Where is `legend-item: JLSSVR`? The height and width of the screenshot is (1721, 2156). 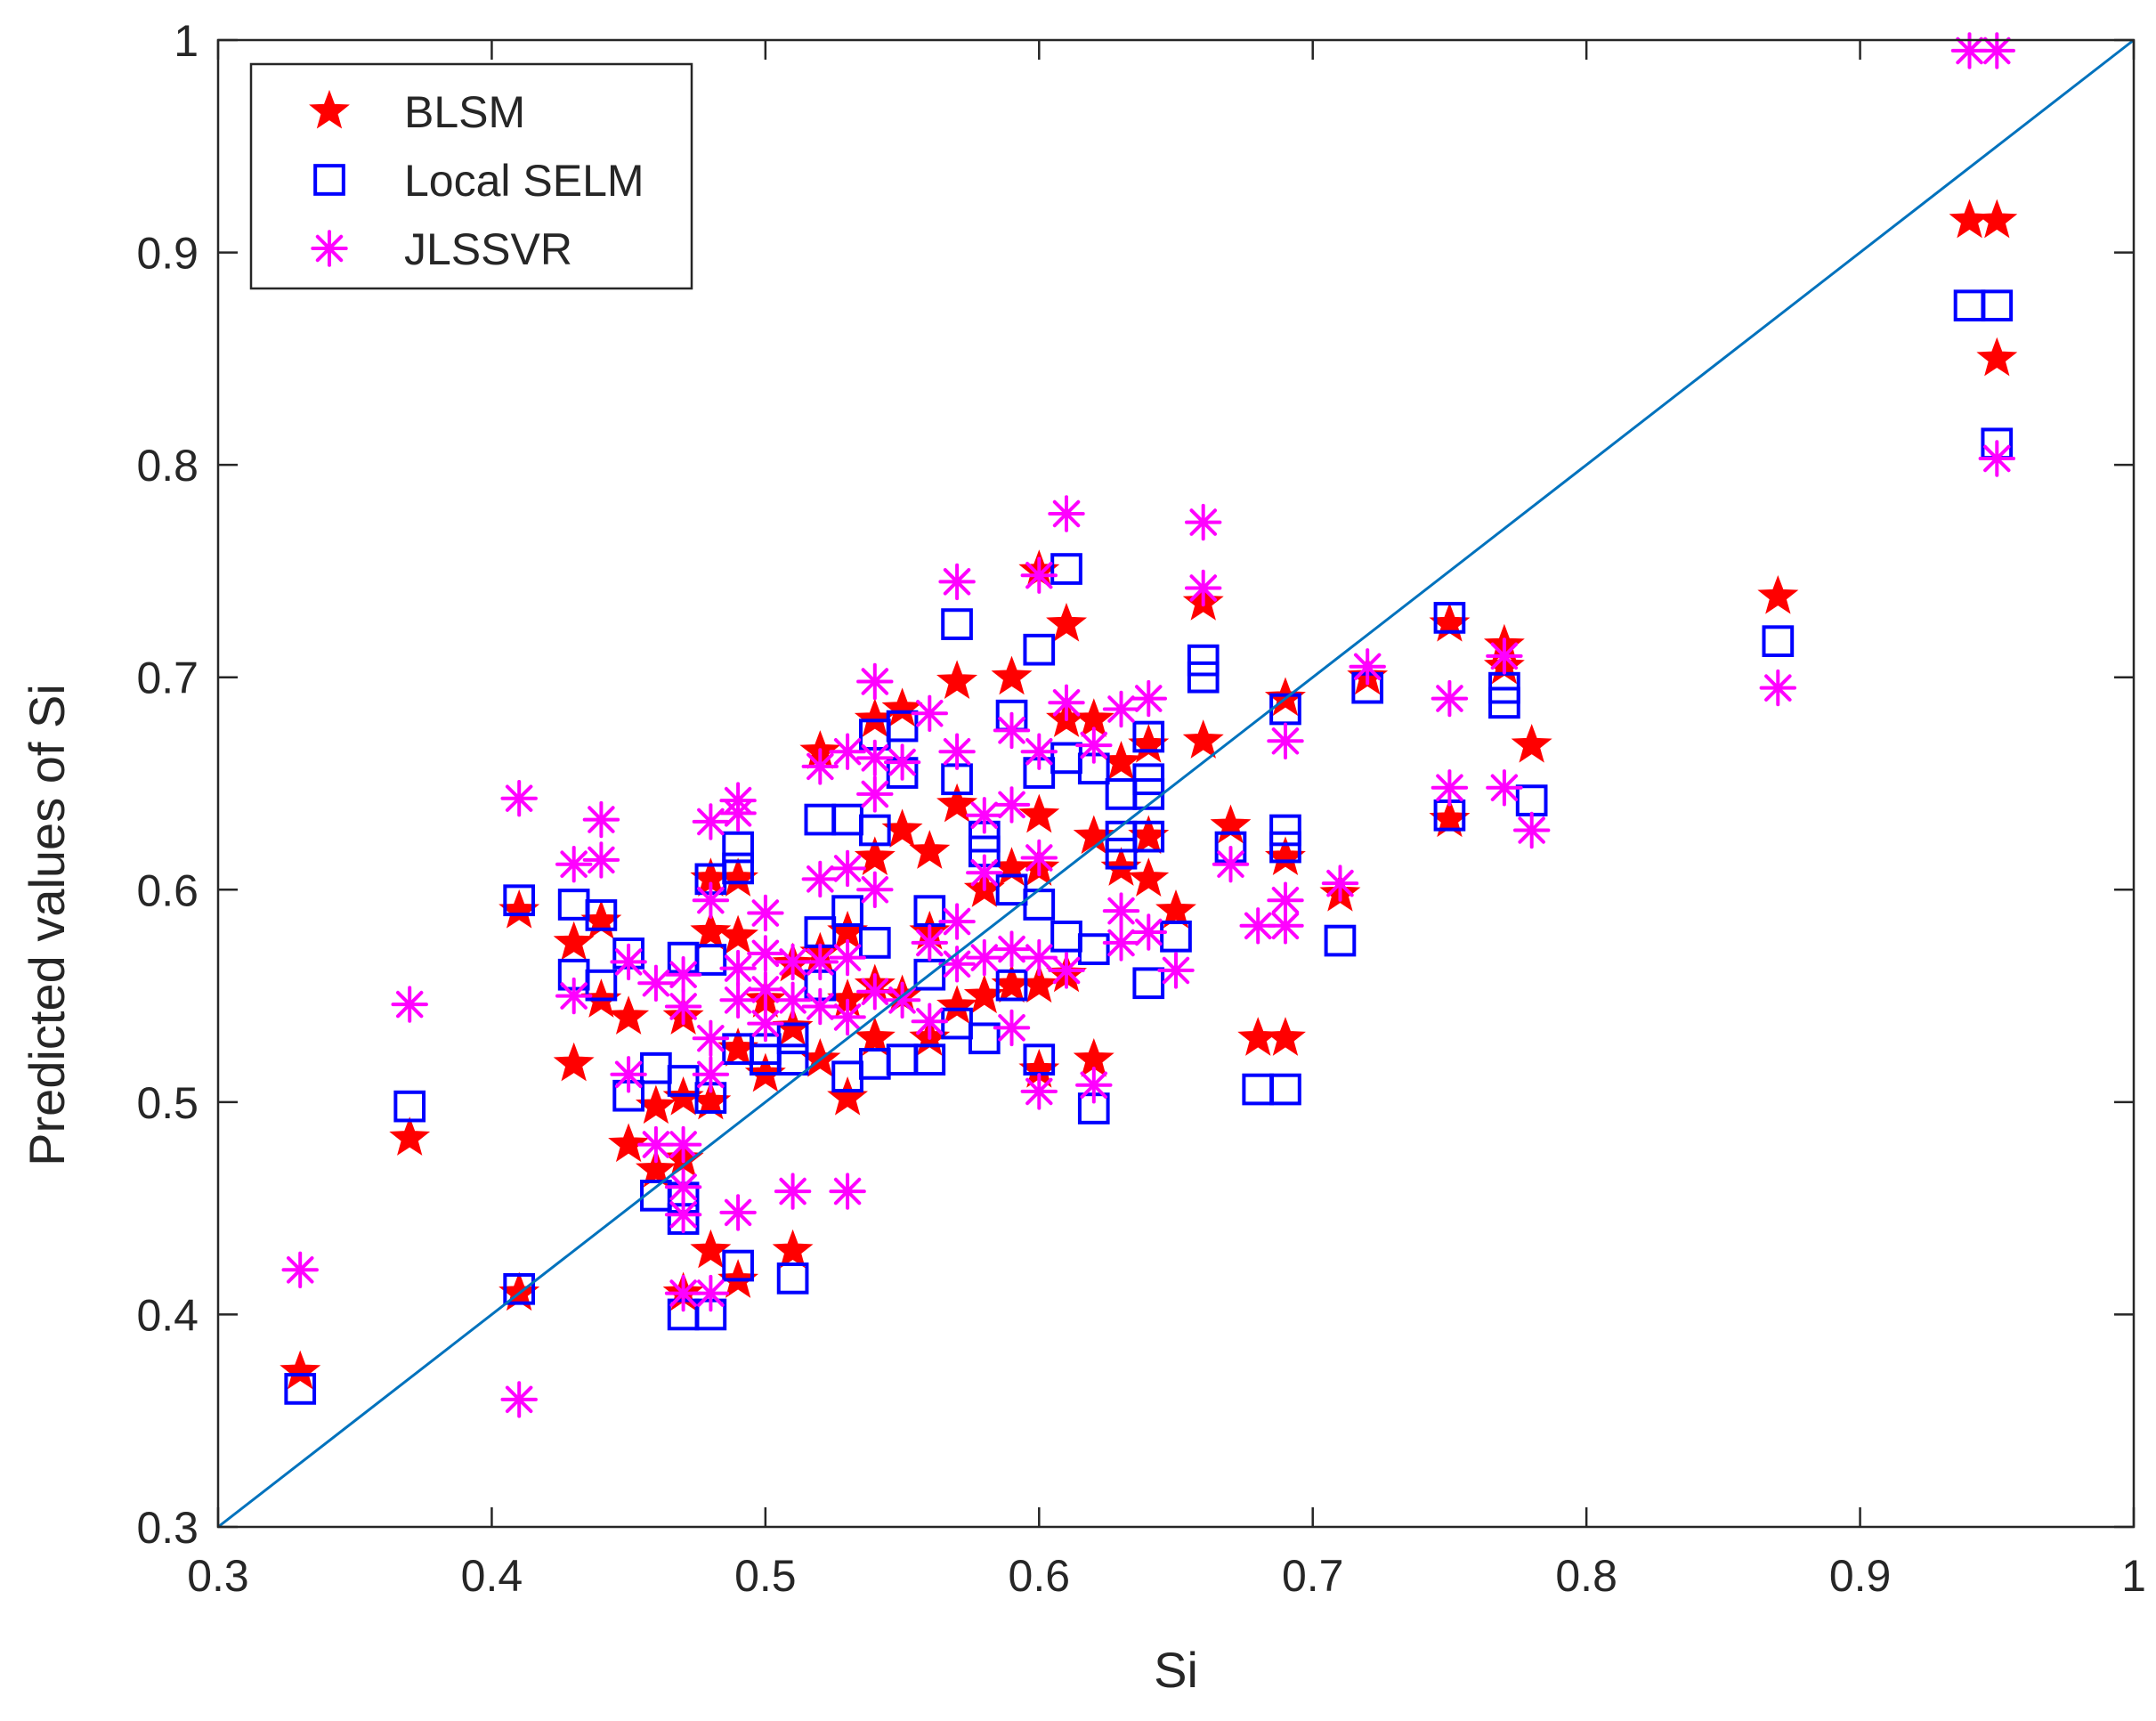
legend-item: JLSSVR is located at coordinates (441, 249).